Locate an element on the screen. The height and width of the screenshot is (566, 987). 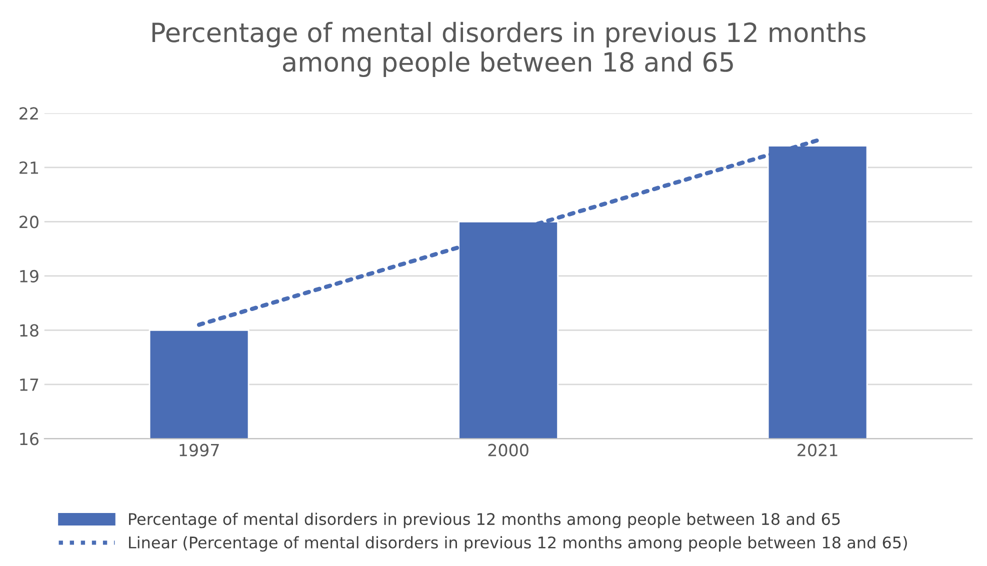
legend-label: Percentage of mental disorders in previous 12 months among people between 18 and 65 is located at coordinates (484, 520).